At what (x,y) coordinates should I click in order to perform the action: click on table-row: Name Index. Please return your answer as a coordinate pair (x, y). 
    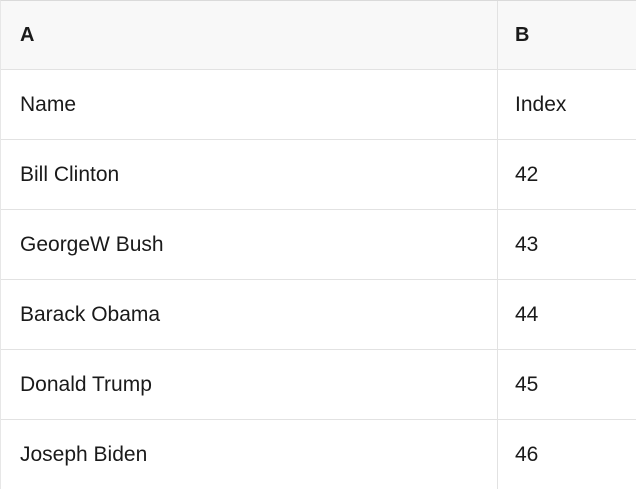
    Looking at the image, I should click on (318, 105).